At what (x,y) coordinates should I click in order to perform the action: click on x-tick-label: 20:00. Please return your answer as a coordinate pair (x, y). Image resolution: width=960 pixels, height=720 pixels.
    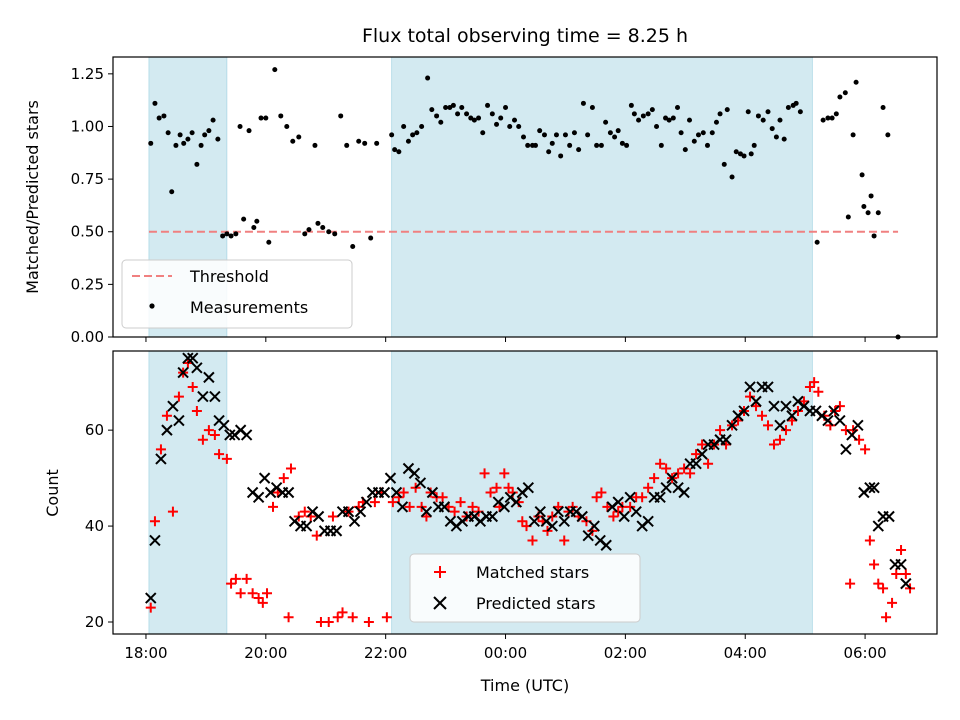
    Looking at the image, I should click on (265, 653).